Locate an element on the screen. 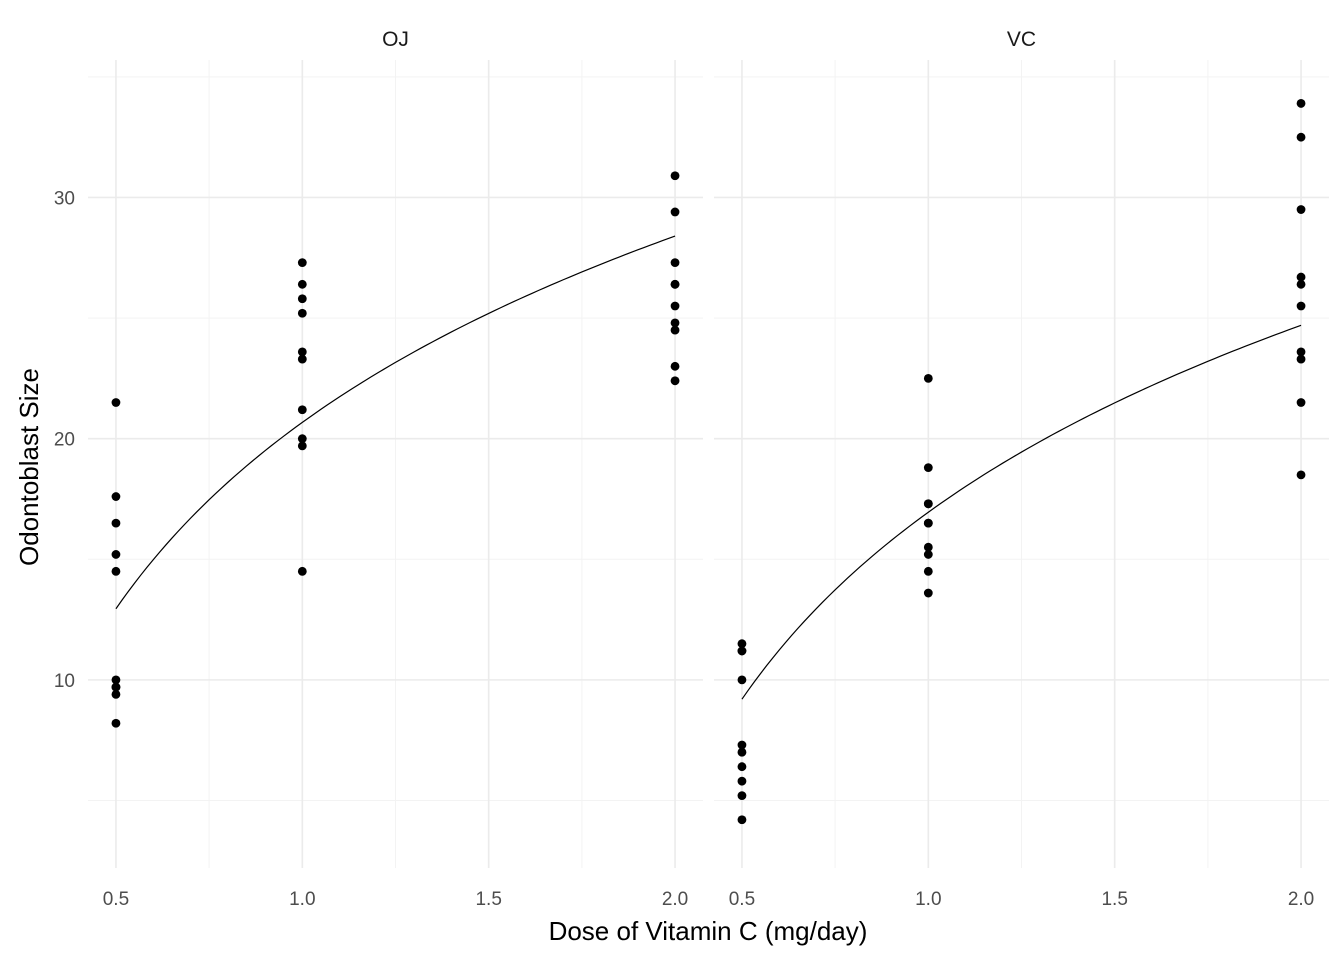 This screenshot has height=960, width=1344. facet-strip-label: VC is located at coordinates (1021, 39).